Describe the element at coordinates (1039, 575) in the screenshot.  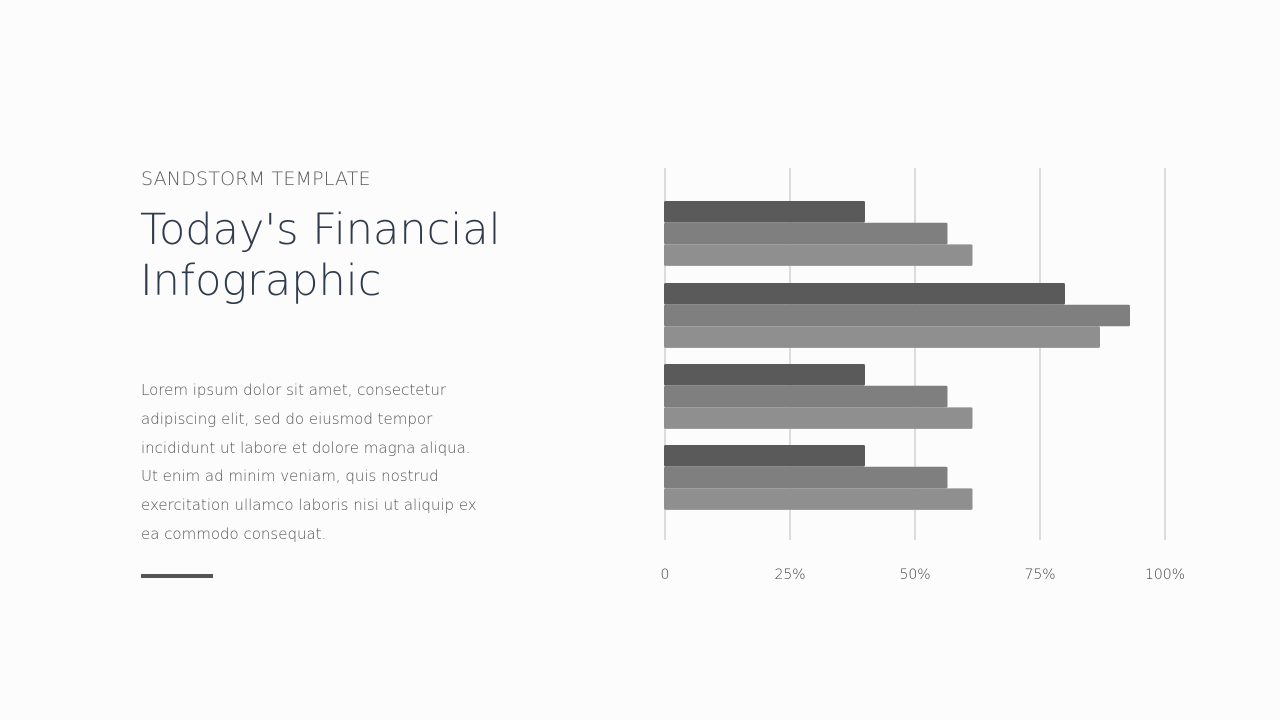
I see `x-tick-label: 75%` at that location.